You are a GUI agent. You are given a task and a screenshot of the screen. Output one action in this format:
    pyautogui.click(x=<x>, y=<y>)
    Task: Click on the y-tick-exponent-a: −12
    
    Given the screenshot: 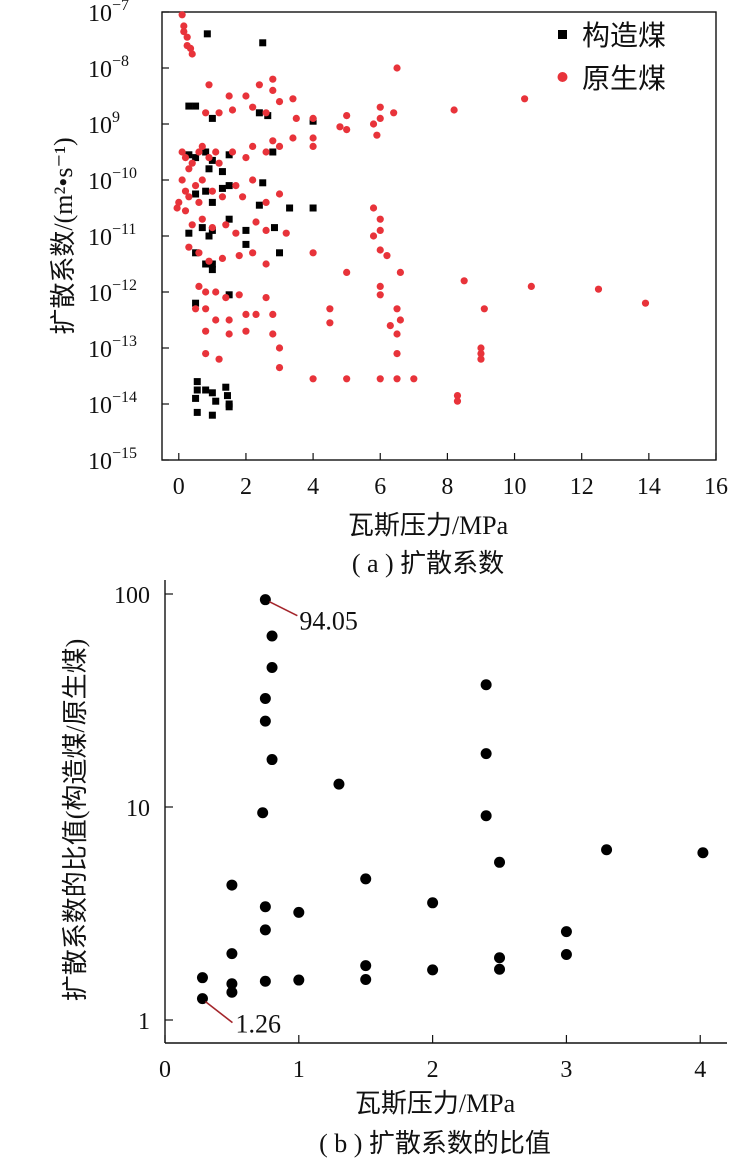 What is the action you would take?
    pyautogui.click(x=124, y=285)
    